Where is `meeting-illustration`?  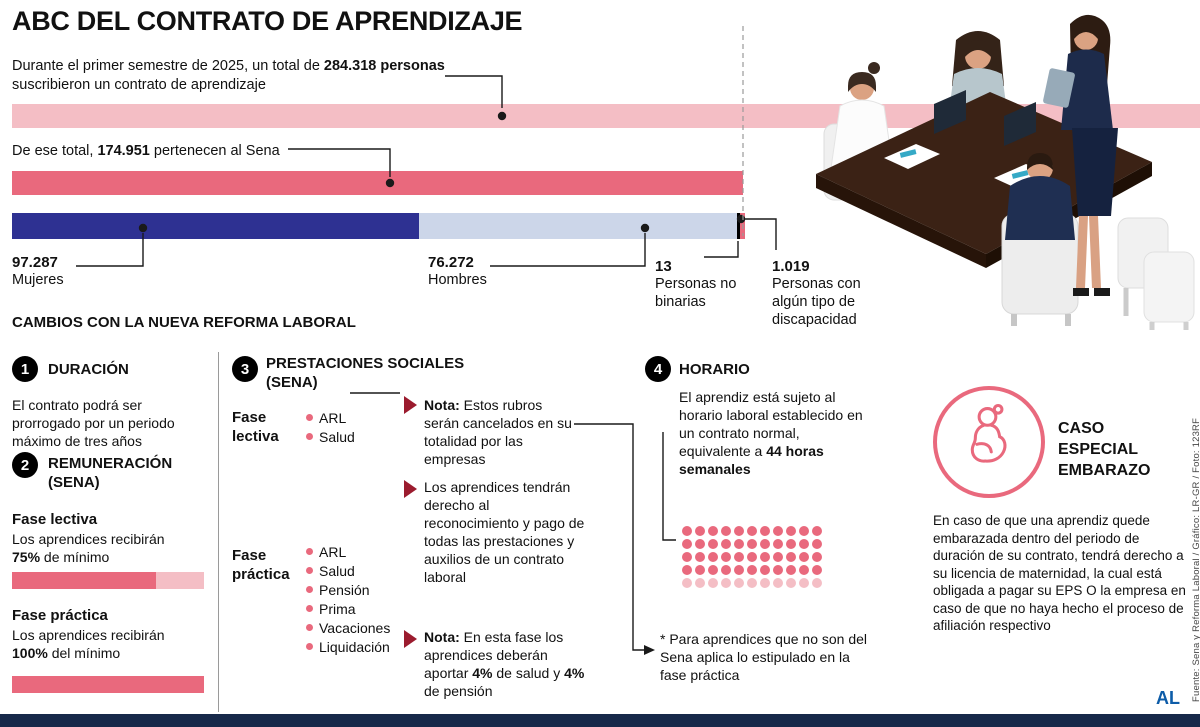
meeting-illustration is located at coordinates (1005, 172).